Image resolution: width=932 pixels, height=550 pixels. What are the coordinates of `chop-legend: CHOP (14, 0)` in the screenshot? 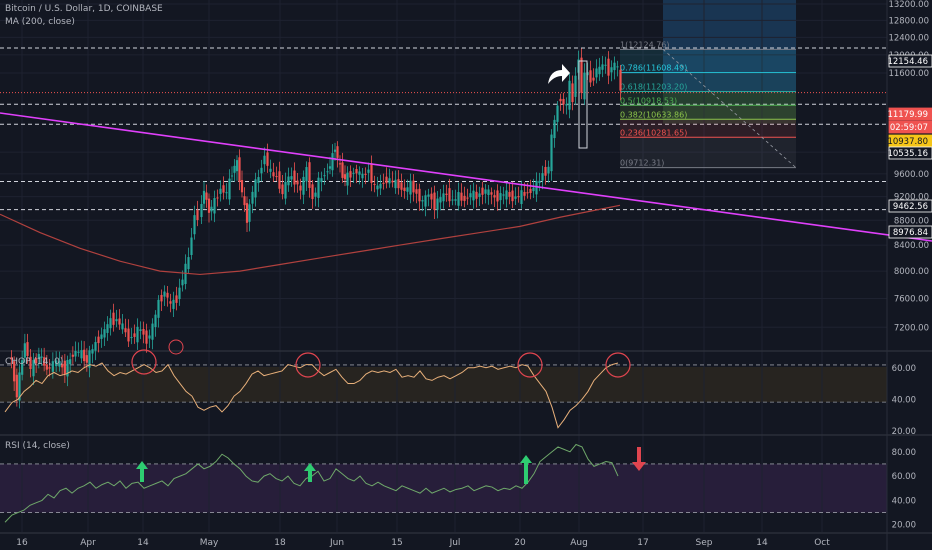 It's located at (34, 362).